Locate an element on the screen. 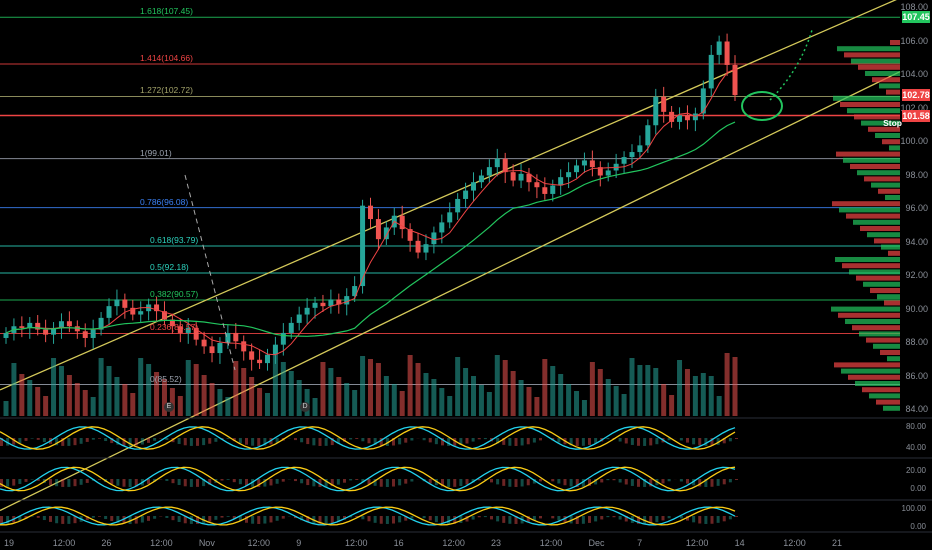  time-axis-label: 12:00 is located at coordinates (259, 543).